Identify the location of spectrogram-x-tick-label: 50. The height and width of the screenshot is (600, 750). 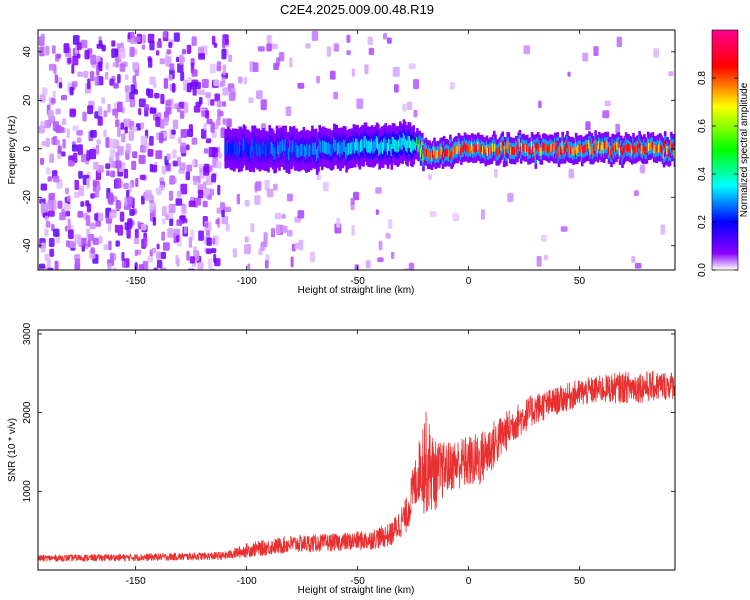
(580, 281).